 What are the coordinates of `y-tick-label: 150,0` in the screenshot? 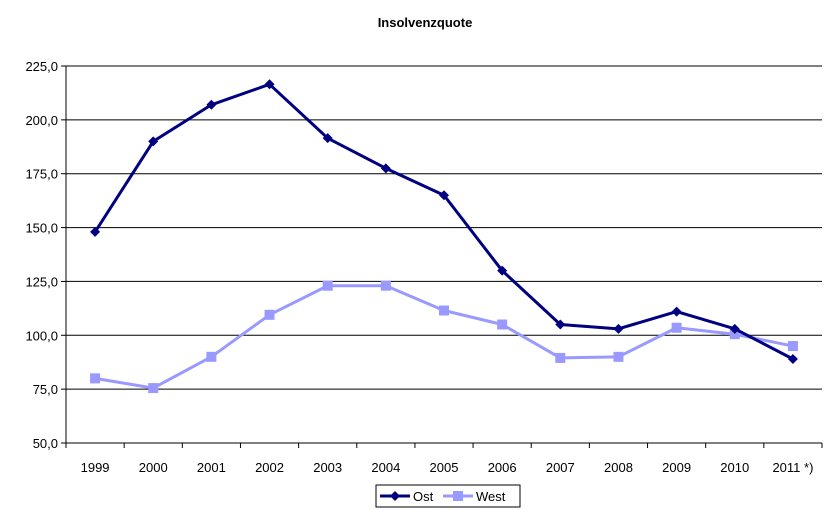 It's located at (41, 228).